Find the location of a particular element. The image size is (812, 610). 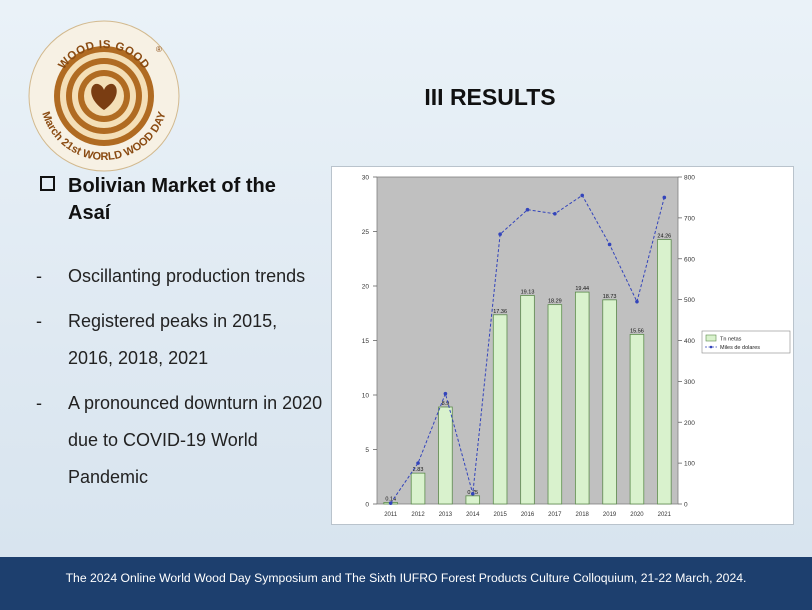

slide-title: III RESULTS is located at coordinates (490, 97).